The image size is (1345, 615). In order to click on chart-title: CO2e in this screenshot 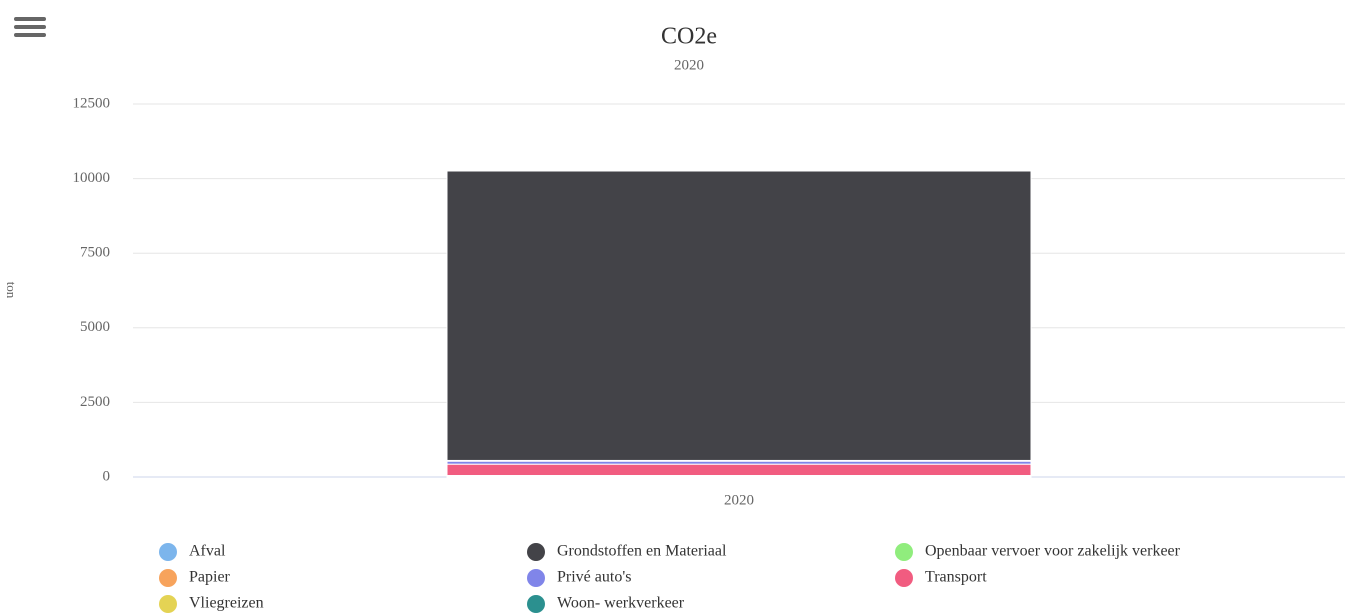, I will do `click(689, 37)`.